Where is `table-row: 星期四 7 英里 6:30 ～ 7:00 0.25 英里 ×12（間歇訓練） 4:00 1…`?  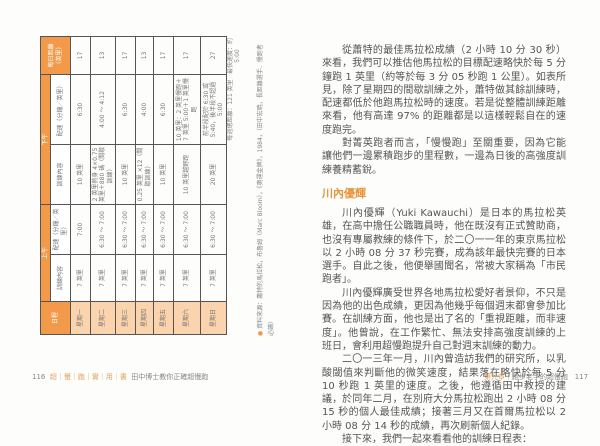
table-row: 星期四 7 英里 6:30 ～ 7:00 0.25 英里 ×12（間歇訓練） 4:00 1… is located at coordinates (144, 185).